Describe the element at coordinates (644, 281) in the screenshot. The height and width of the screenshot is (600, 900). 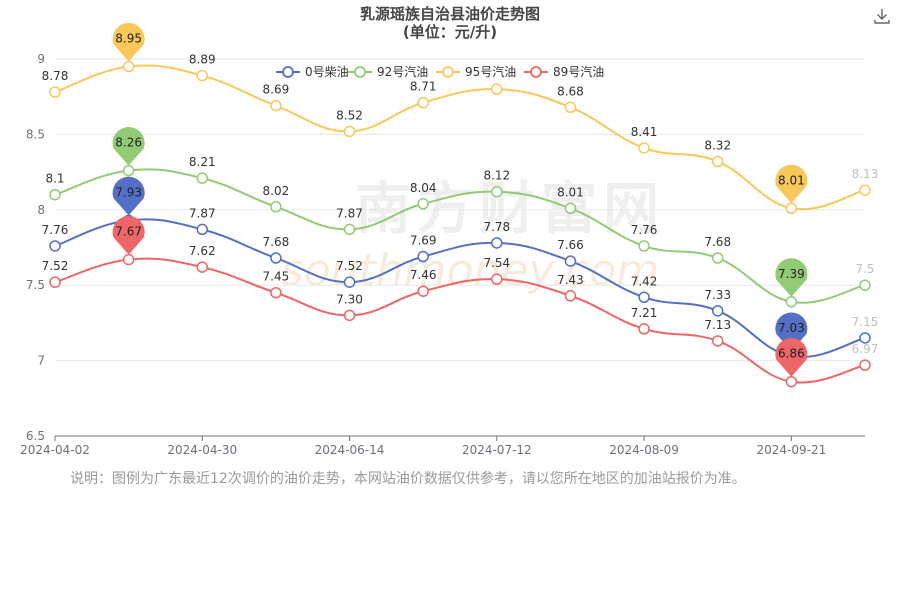
I see `data-label: 7.42` at that location.